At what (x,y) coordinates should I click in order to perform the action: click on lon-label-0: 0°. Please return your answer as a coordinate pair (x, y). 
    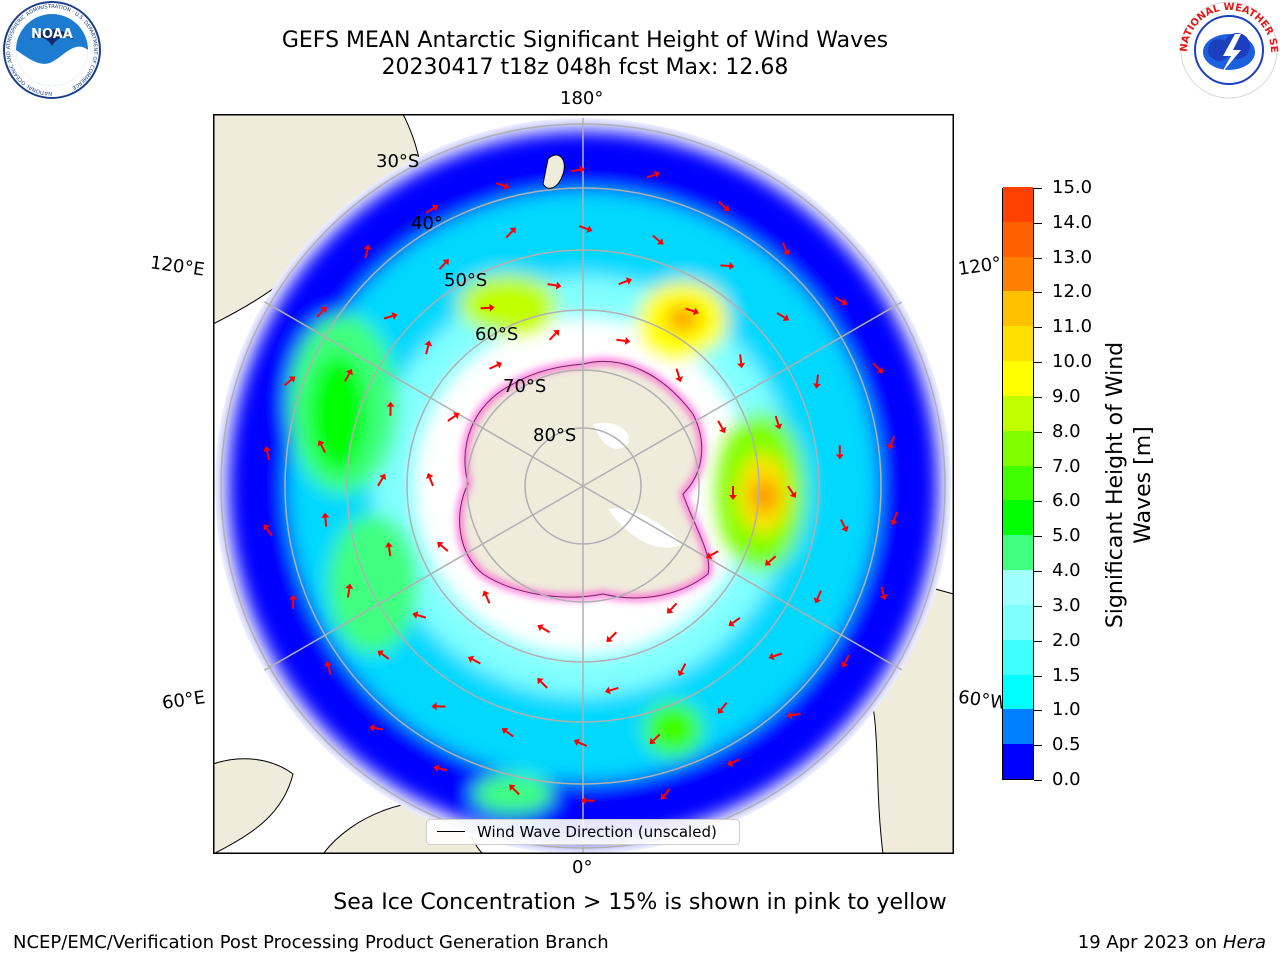
    Looking at the image, I should click on (582, 867).